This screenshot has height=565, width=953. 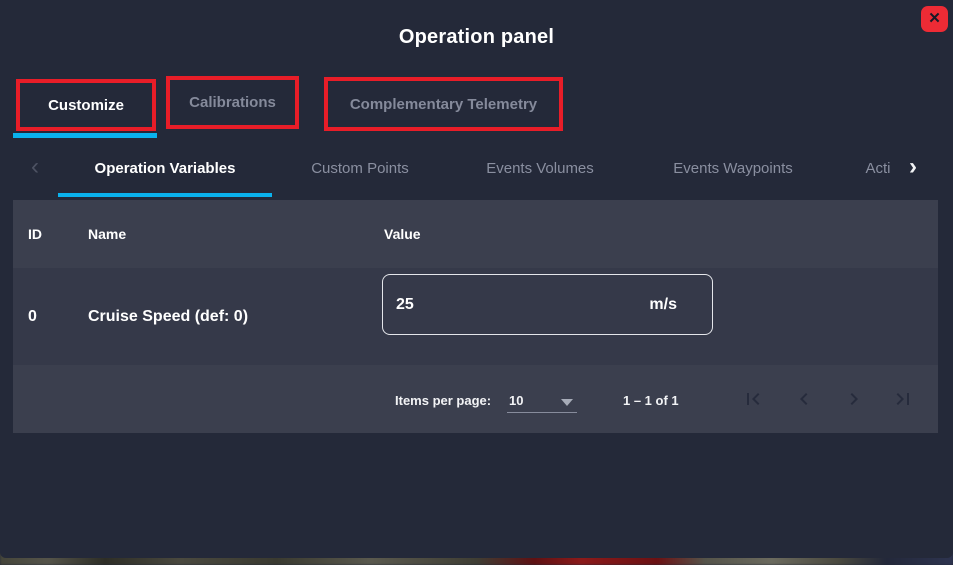 I want to click on paginator: Items per page: 10 1 – 1 of 1, so click(x=475, y=399).